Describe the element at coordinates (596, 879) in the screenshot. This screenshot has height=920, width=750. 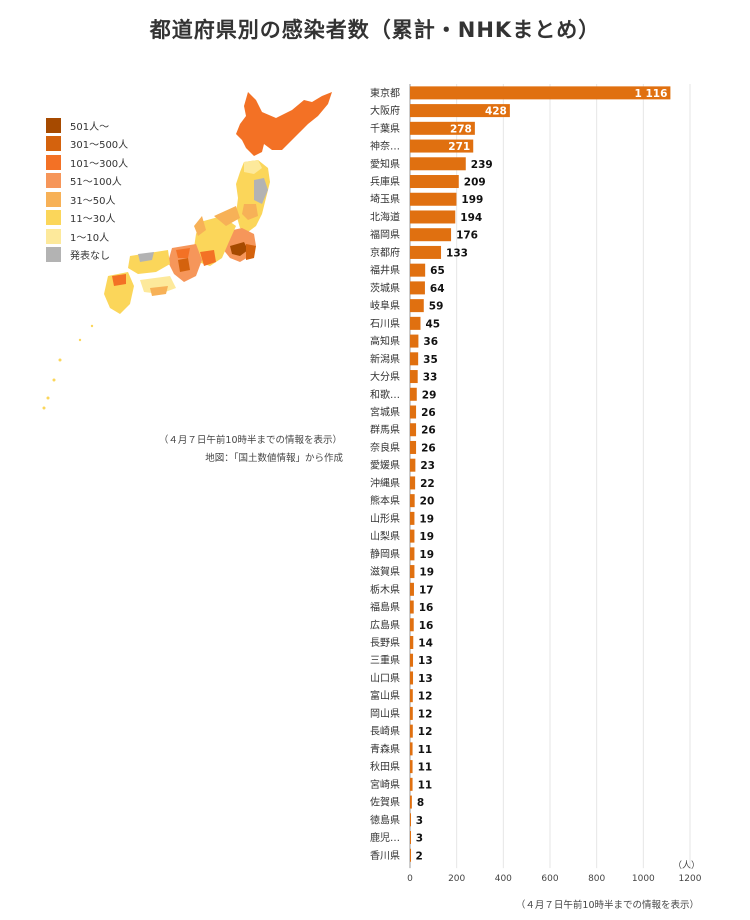
I see `x-tick-label: 800` at that location.